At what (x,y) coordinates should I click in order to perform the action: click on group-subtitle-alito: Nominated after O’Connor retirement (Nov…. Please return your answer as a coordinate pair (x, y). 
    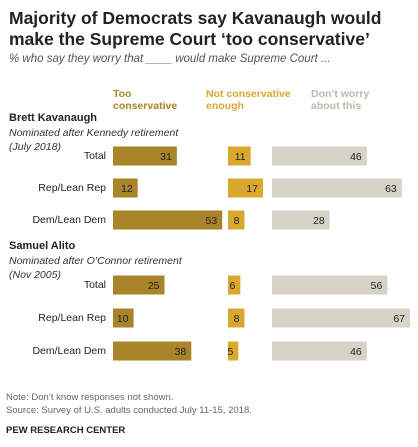
    Looking at the image, I should click on (95, 268).